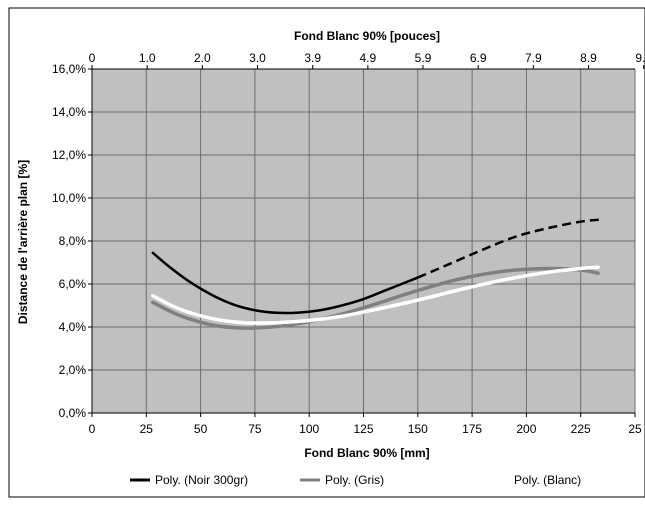  Describe the element at coordinates (418, 429) in the screenshot. I see `x-tick-label: 150` at that location.